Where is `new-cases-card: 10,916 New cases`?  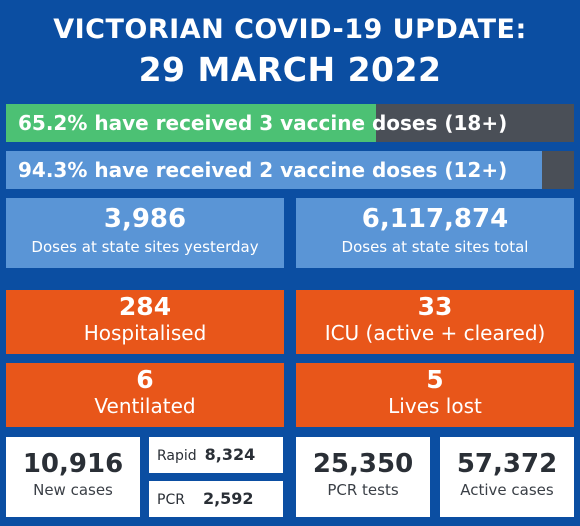 new-cases-card: 10,916 New cases is located at coordinates (73, 477).